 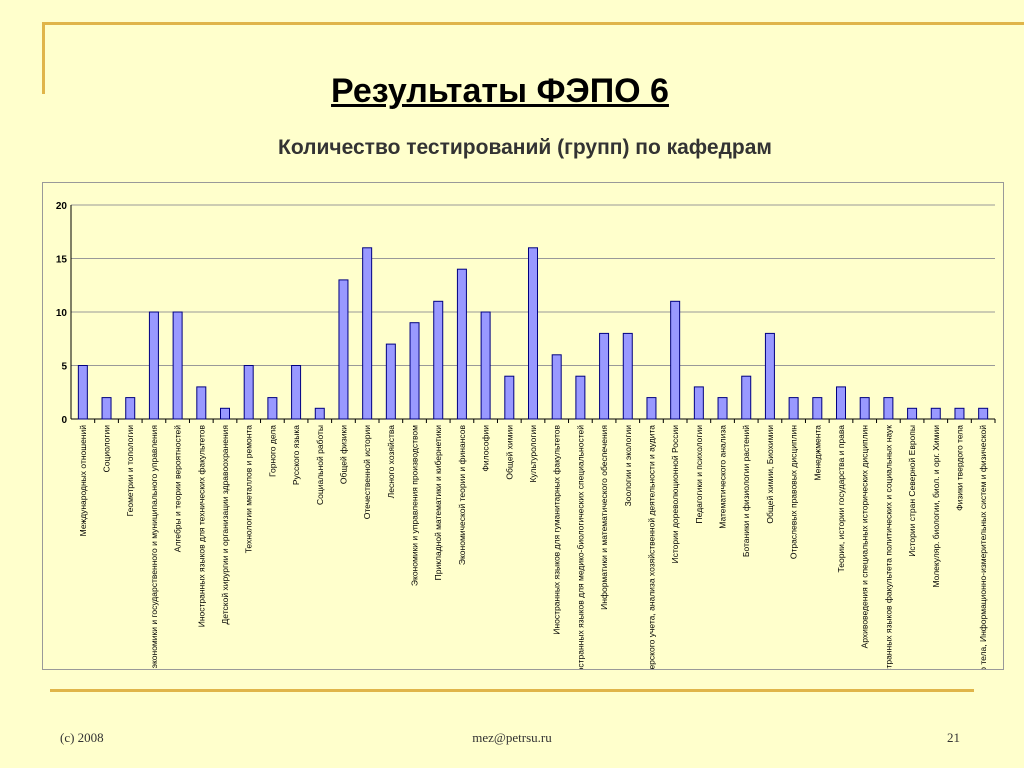 I want to click on x-tick-label: Физики твердого тела, so click(x=959, y=468).